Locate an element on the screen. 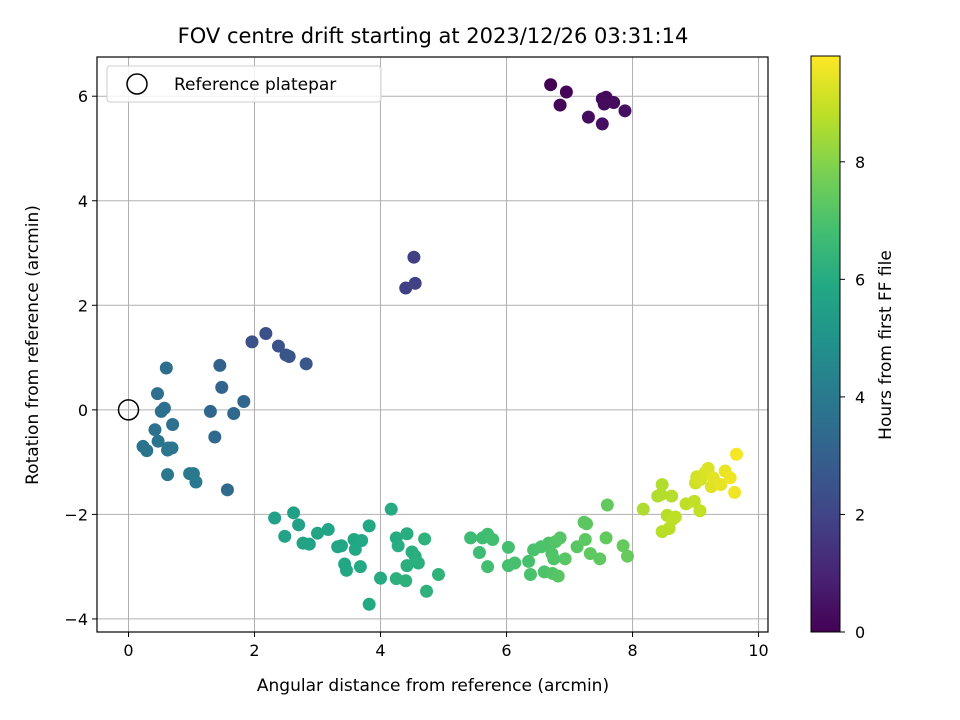  colorbar: 0 2 4 6 8 Hours from first FF file is located at coordinates (853, 348).